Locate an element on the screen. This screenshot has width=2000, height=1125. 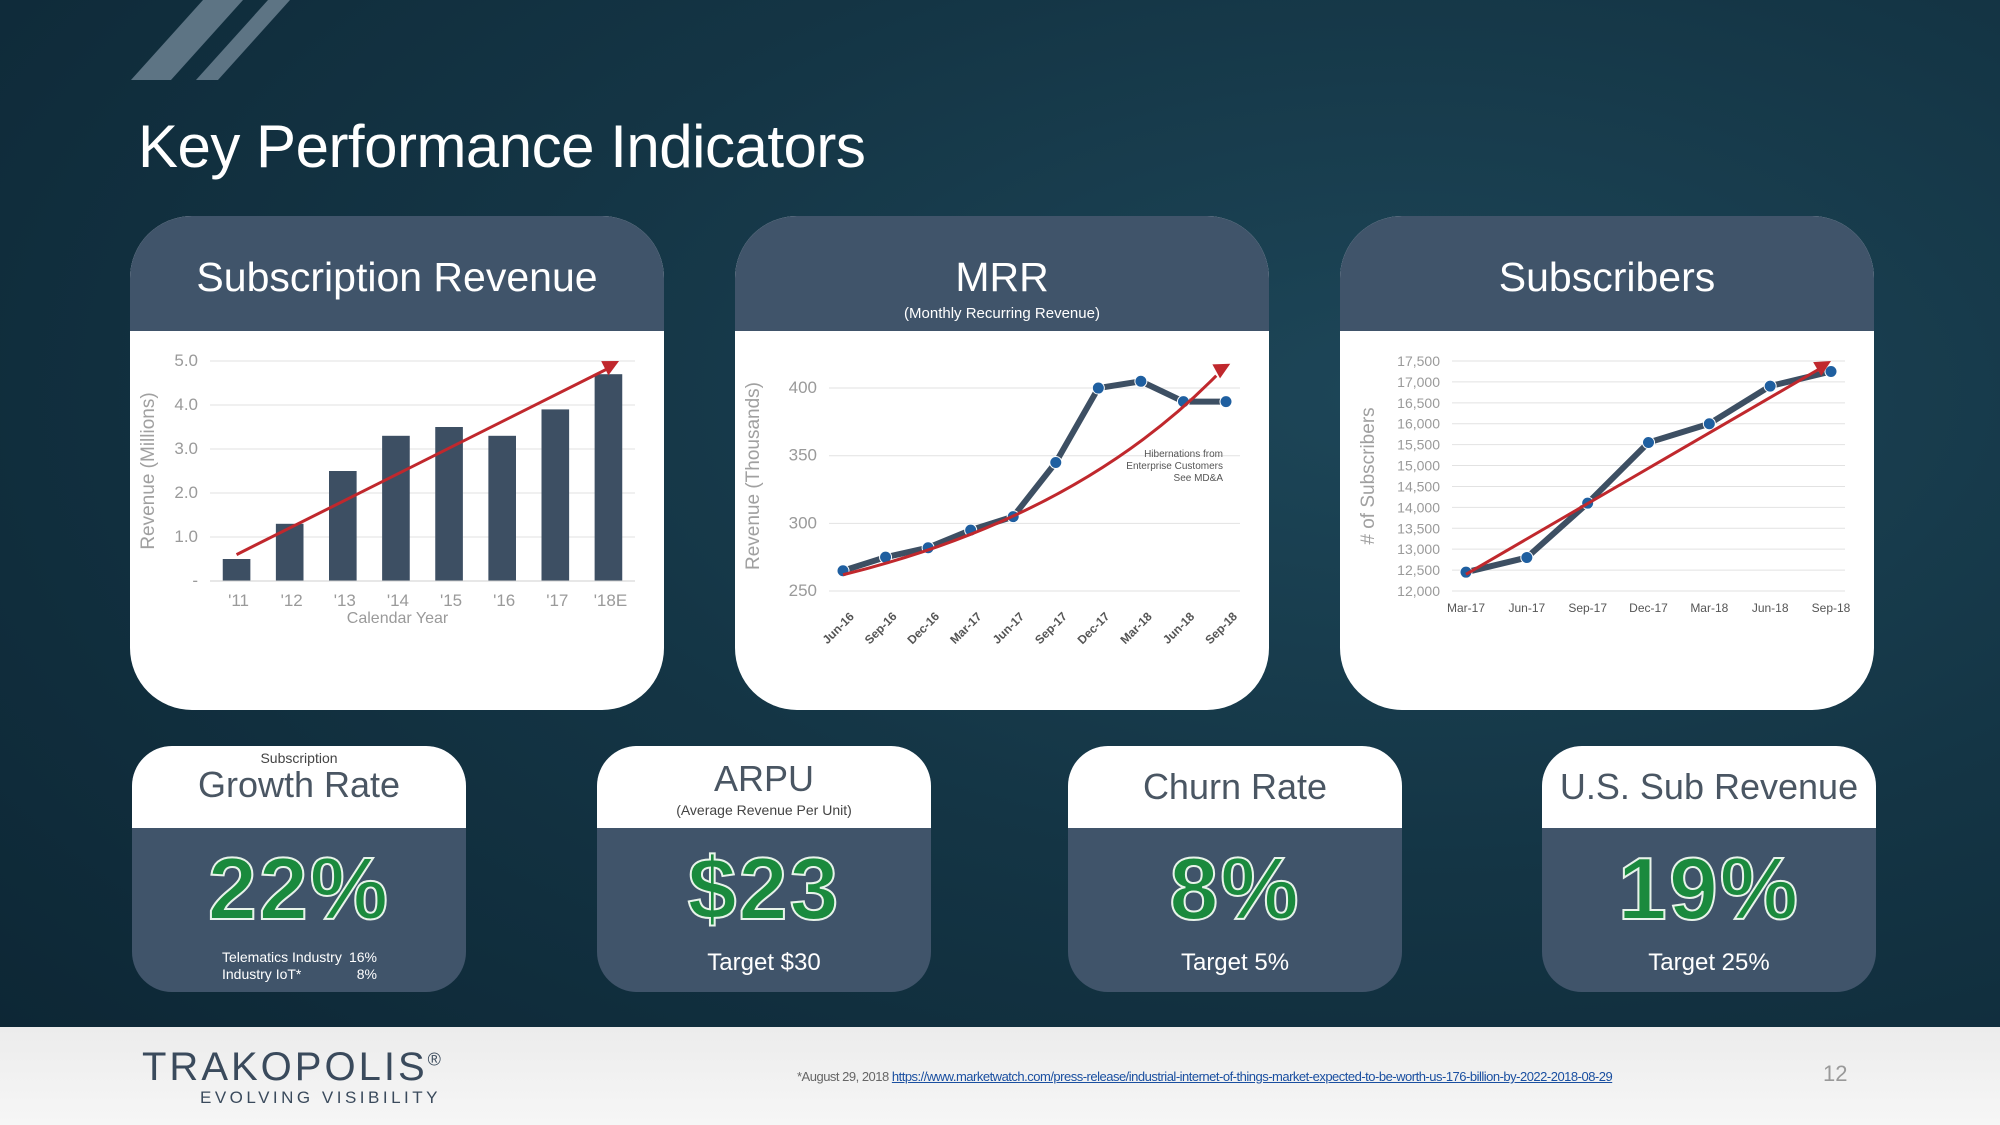
y-tick-label: 16,000 is located at coordinates (1418, 424).